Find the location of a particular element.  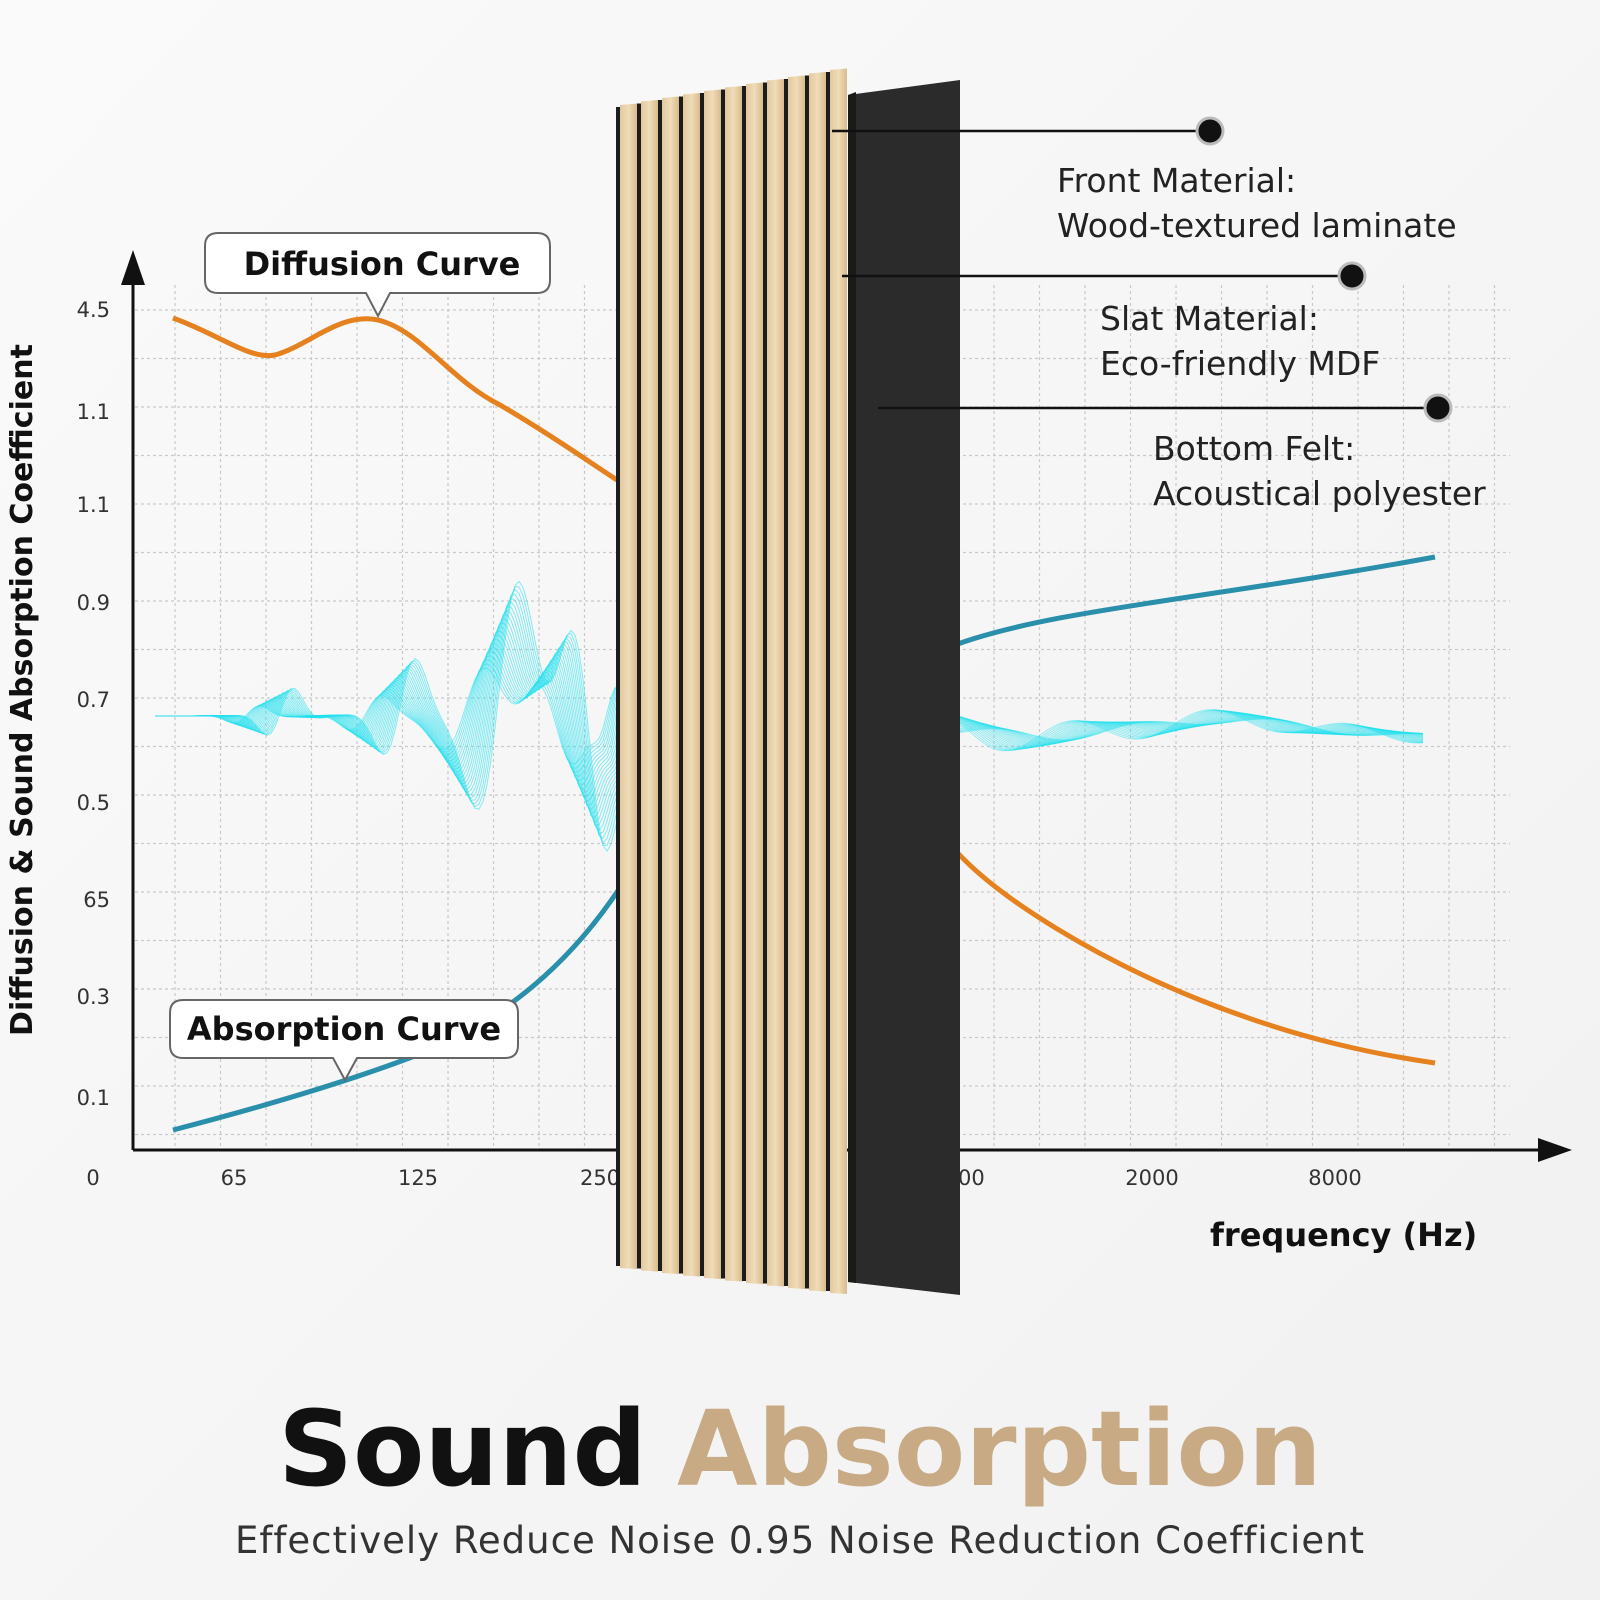

x-tick-label: 250 is located at coordinates (600, 1178).